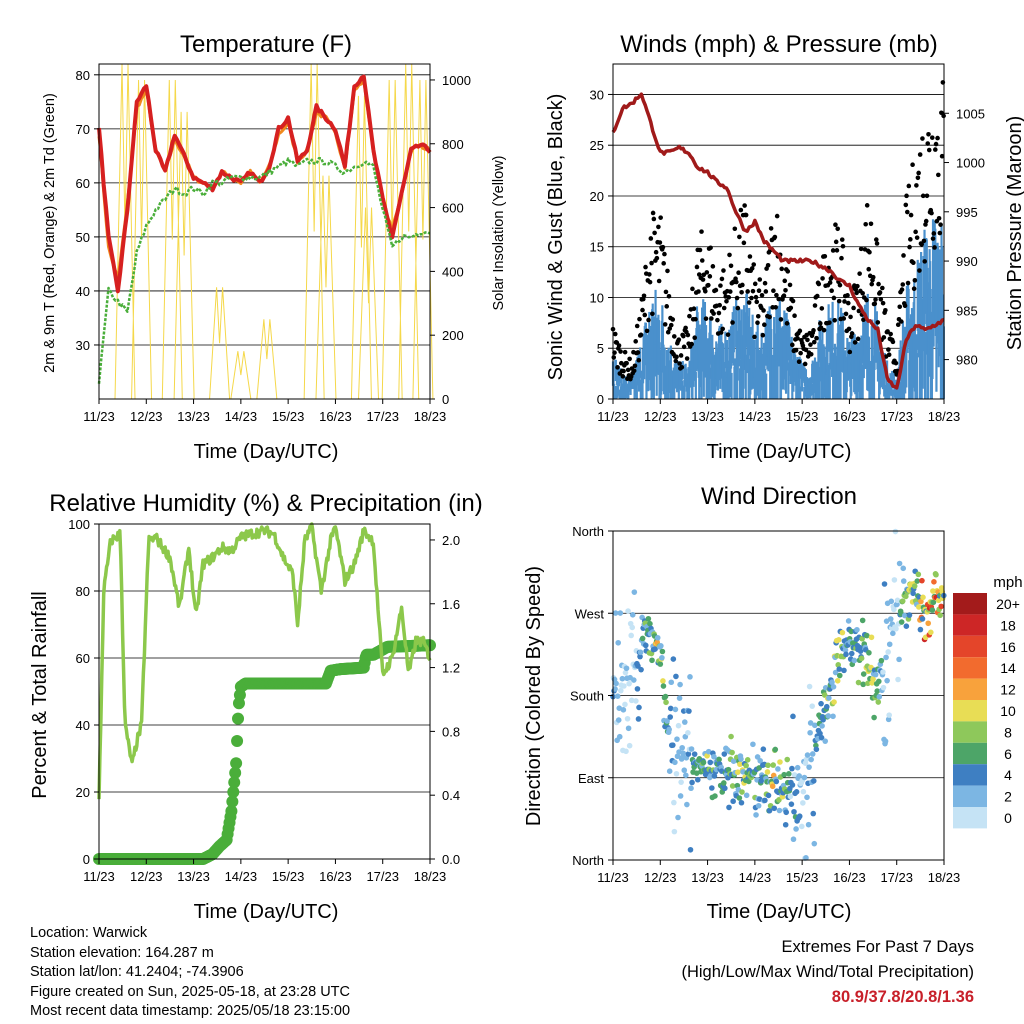 The image size is (1024, 1024). I want to click on y-right-tick-label: 200, so click(453, 335).